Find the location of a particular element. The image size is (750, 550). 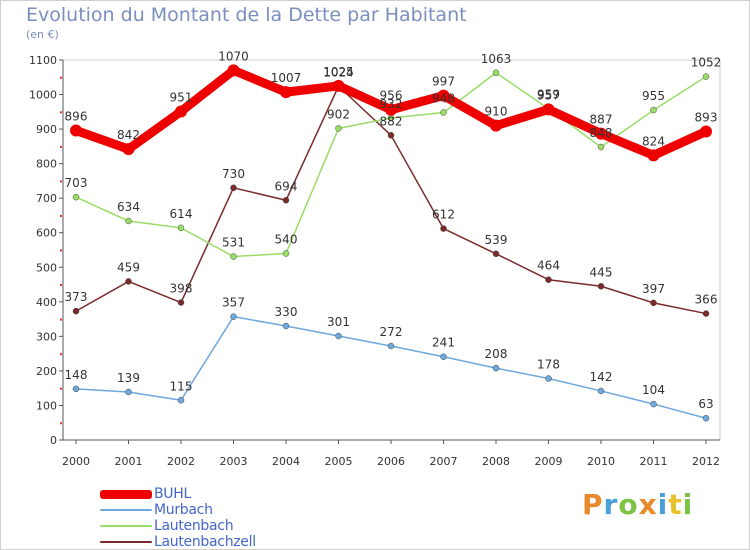

y-tick-label: 100 is located at coordinates (46, 405).